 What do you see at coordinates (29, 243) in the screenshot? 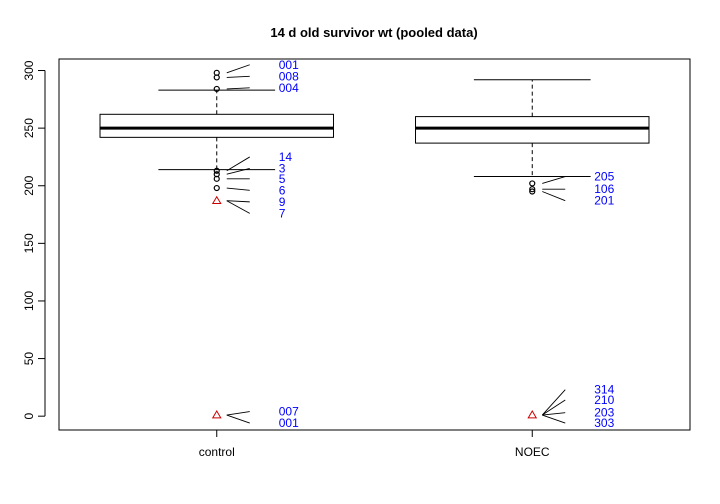
I see `y-tick-label: 150` at bounding box center [29, 243].